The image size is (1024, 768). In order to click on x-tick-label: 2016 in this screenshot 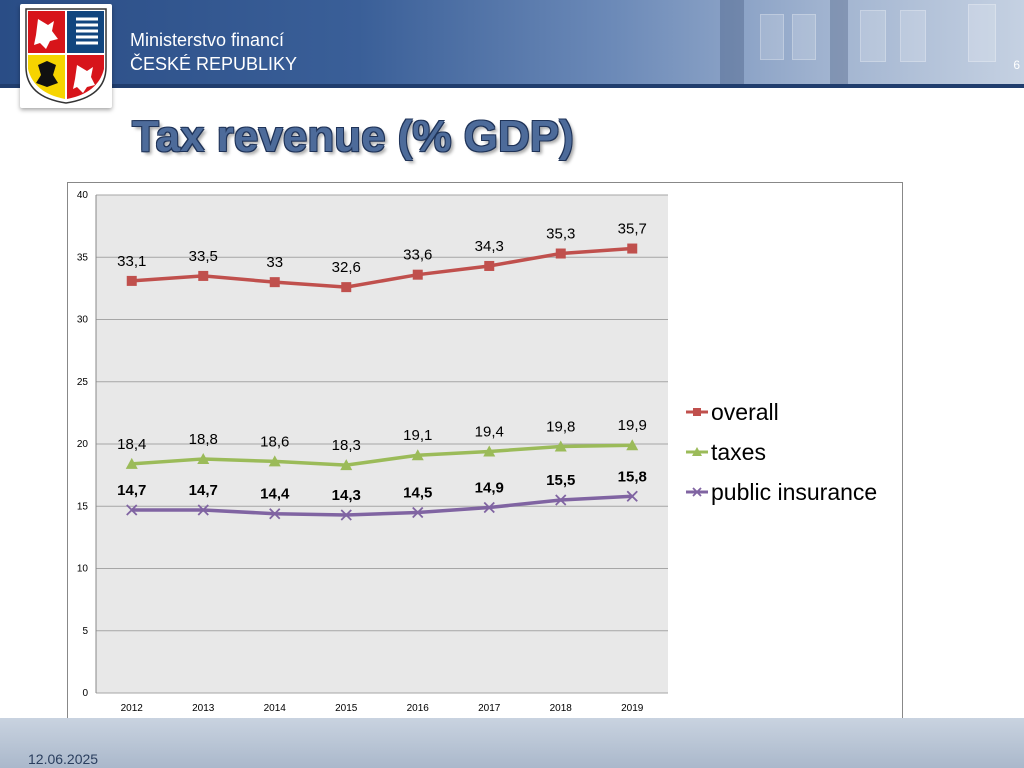, I will do `click(418, 708)`.